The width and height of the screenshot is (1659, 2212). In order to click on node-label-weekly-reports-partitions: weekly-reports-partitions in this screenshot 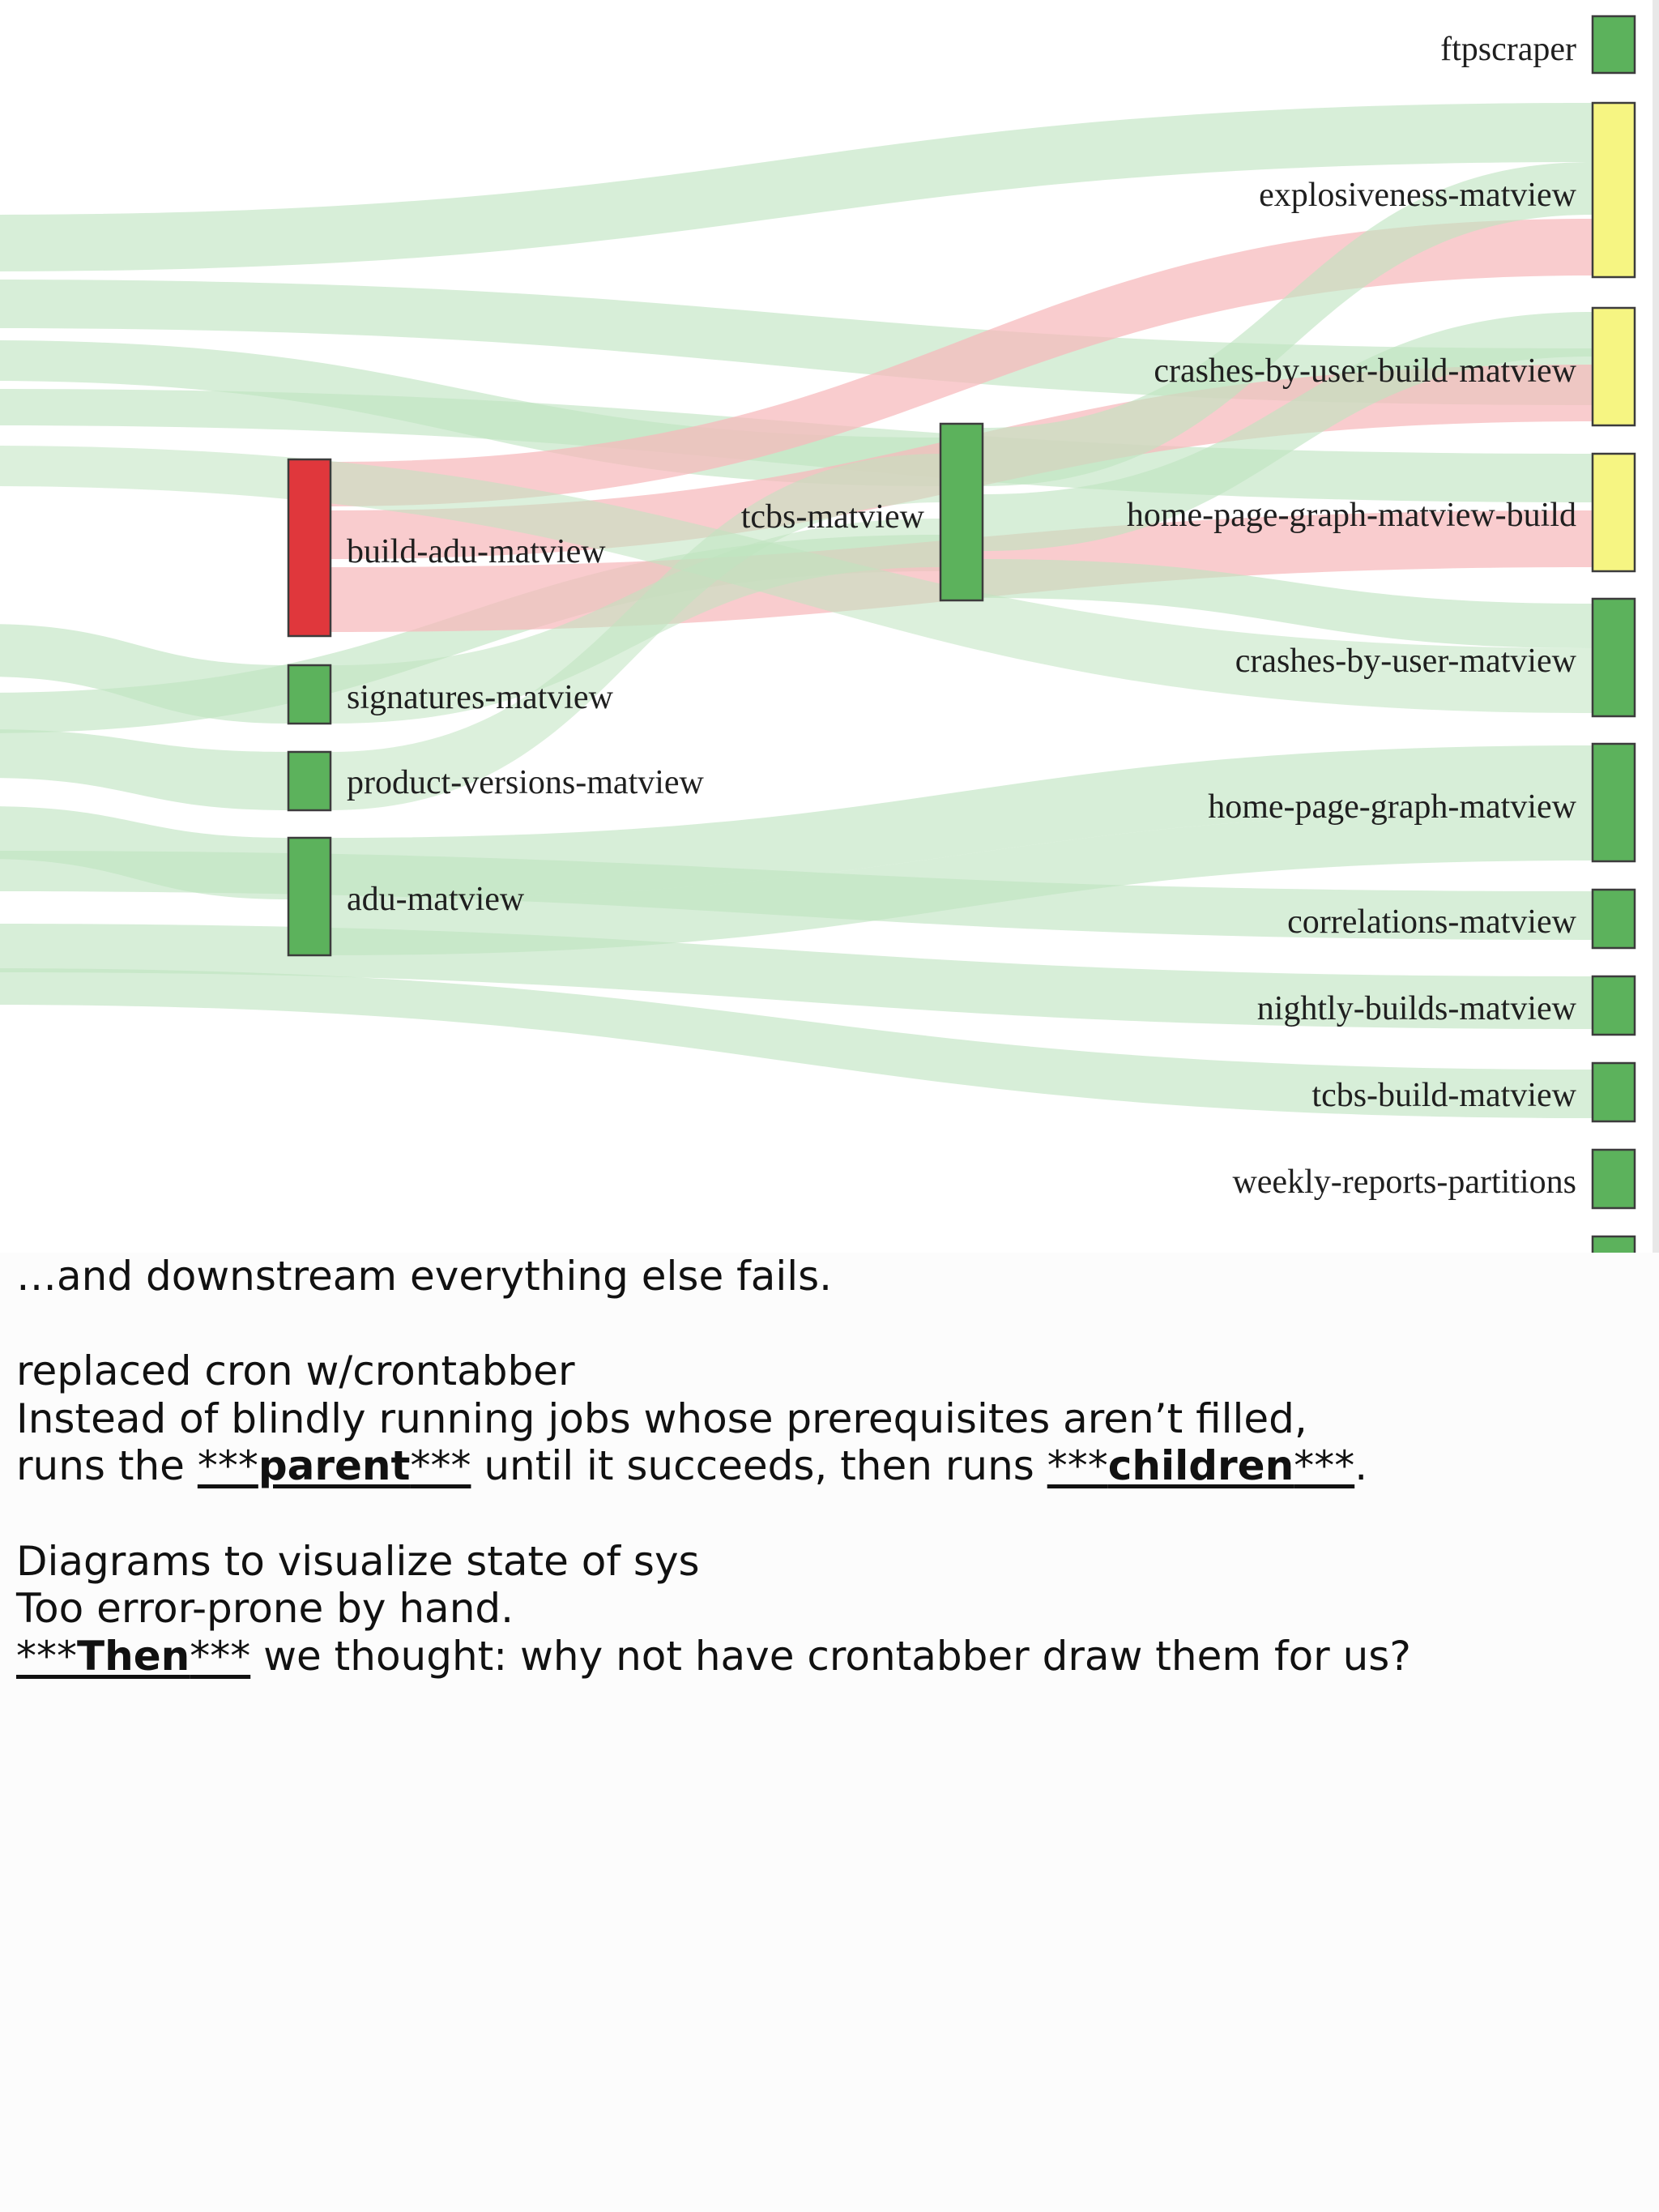, I will do `click(1404, 1182)`.